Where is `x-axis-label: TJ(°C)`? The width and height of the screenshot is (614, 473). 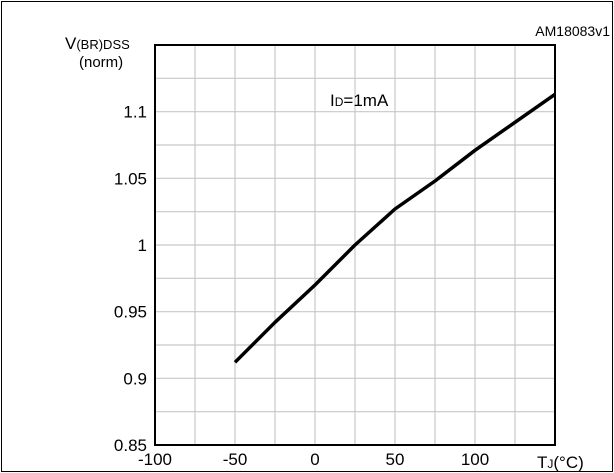
x-axis-label: TJ(°C) is located at coordinates (560, 462).